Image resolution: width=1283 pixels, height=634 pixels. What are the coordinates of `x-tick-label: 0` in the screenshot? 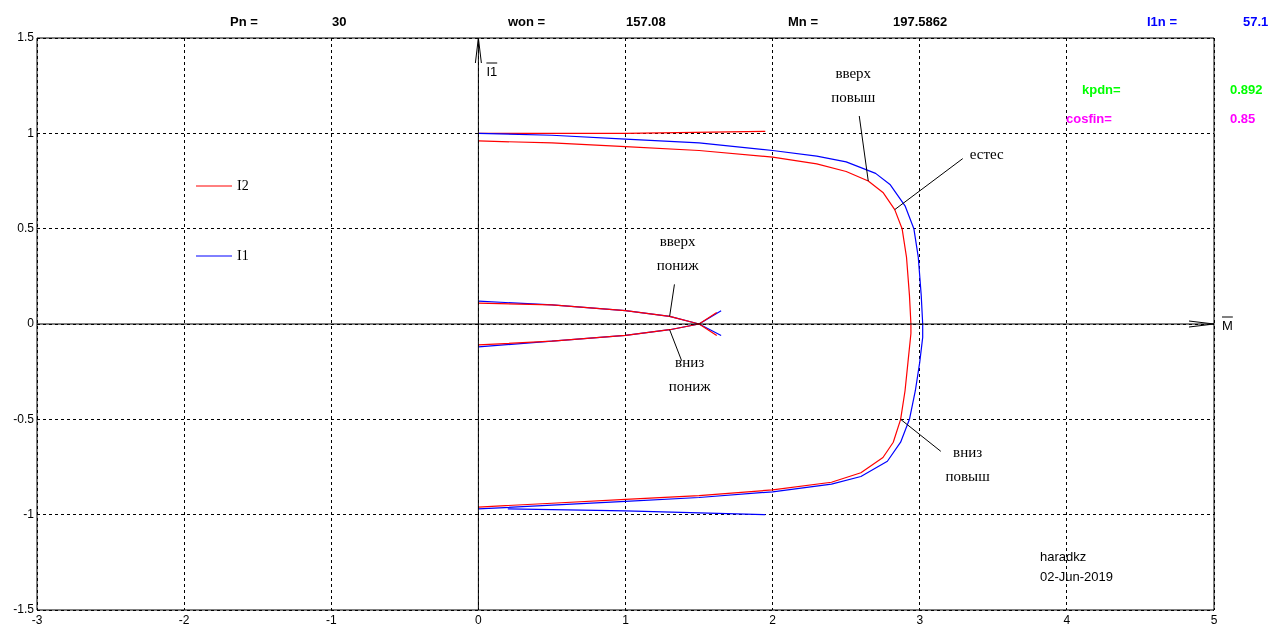 It's located at (479, 619).